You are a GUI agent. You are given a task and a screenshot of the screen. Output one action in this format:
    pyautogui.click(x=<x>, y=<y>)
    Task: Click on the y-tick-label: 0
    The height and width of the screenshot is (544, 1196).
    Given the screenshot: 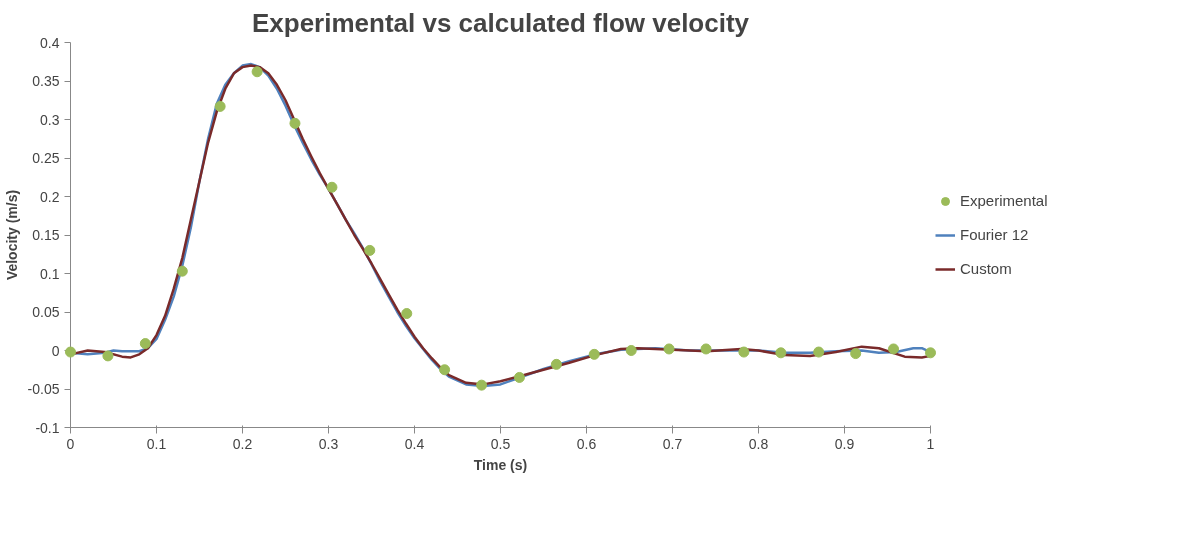 What is the action you would take?
    pyautogui.click(x=55, y=350)
    